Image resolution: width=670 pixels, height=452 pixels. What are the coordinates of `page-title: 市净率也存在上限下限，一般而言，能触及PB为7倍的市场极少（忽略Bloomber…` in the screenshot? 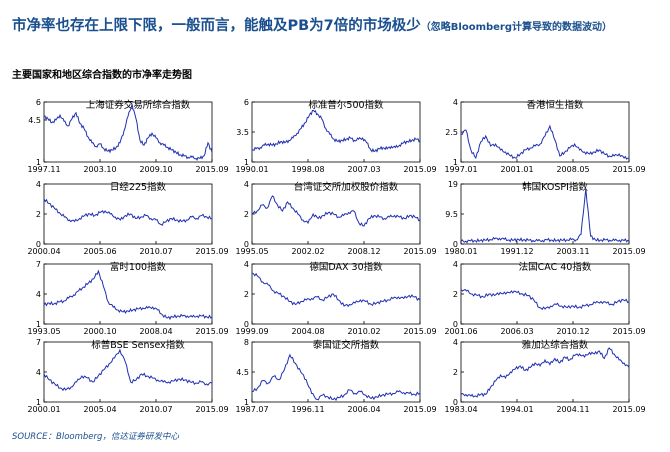 It's located at (312, 24).